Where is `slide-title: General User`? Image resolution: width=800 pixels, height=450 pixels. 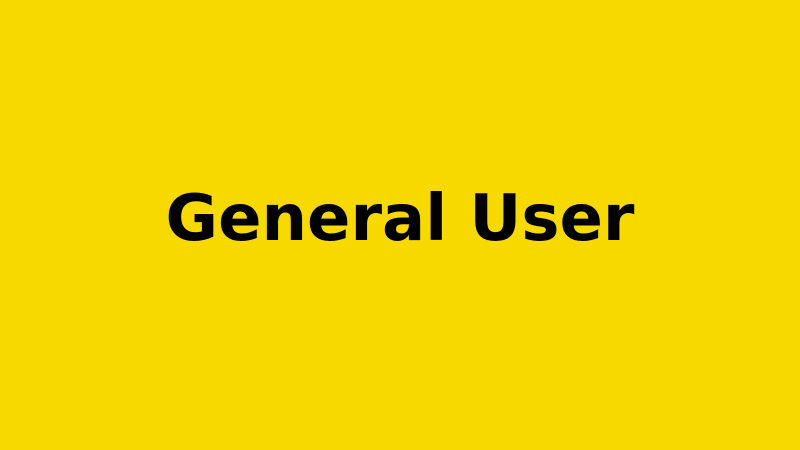 slide-title: General User is located at coordinates (400, 219).